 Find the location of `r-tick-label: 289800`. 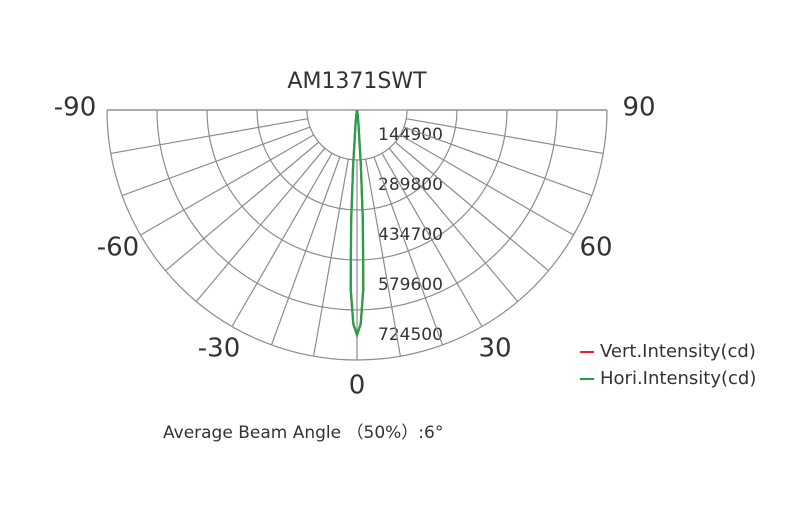

r-tick-label: 289800 is located at coordinates (410, 185).